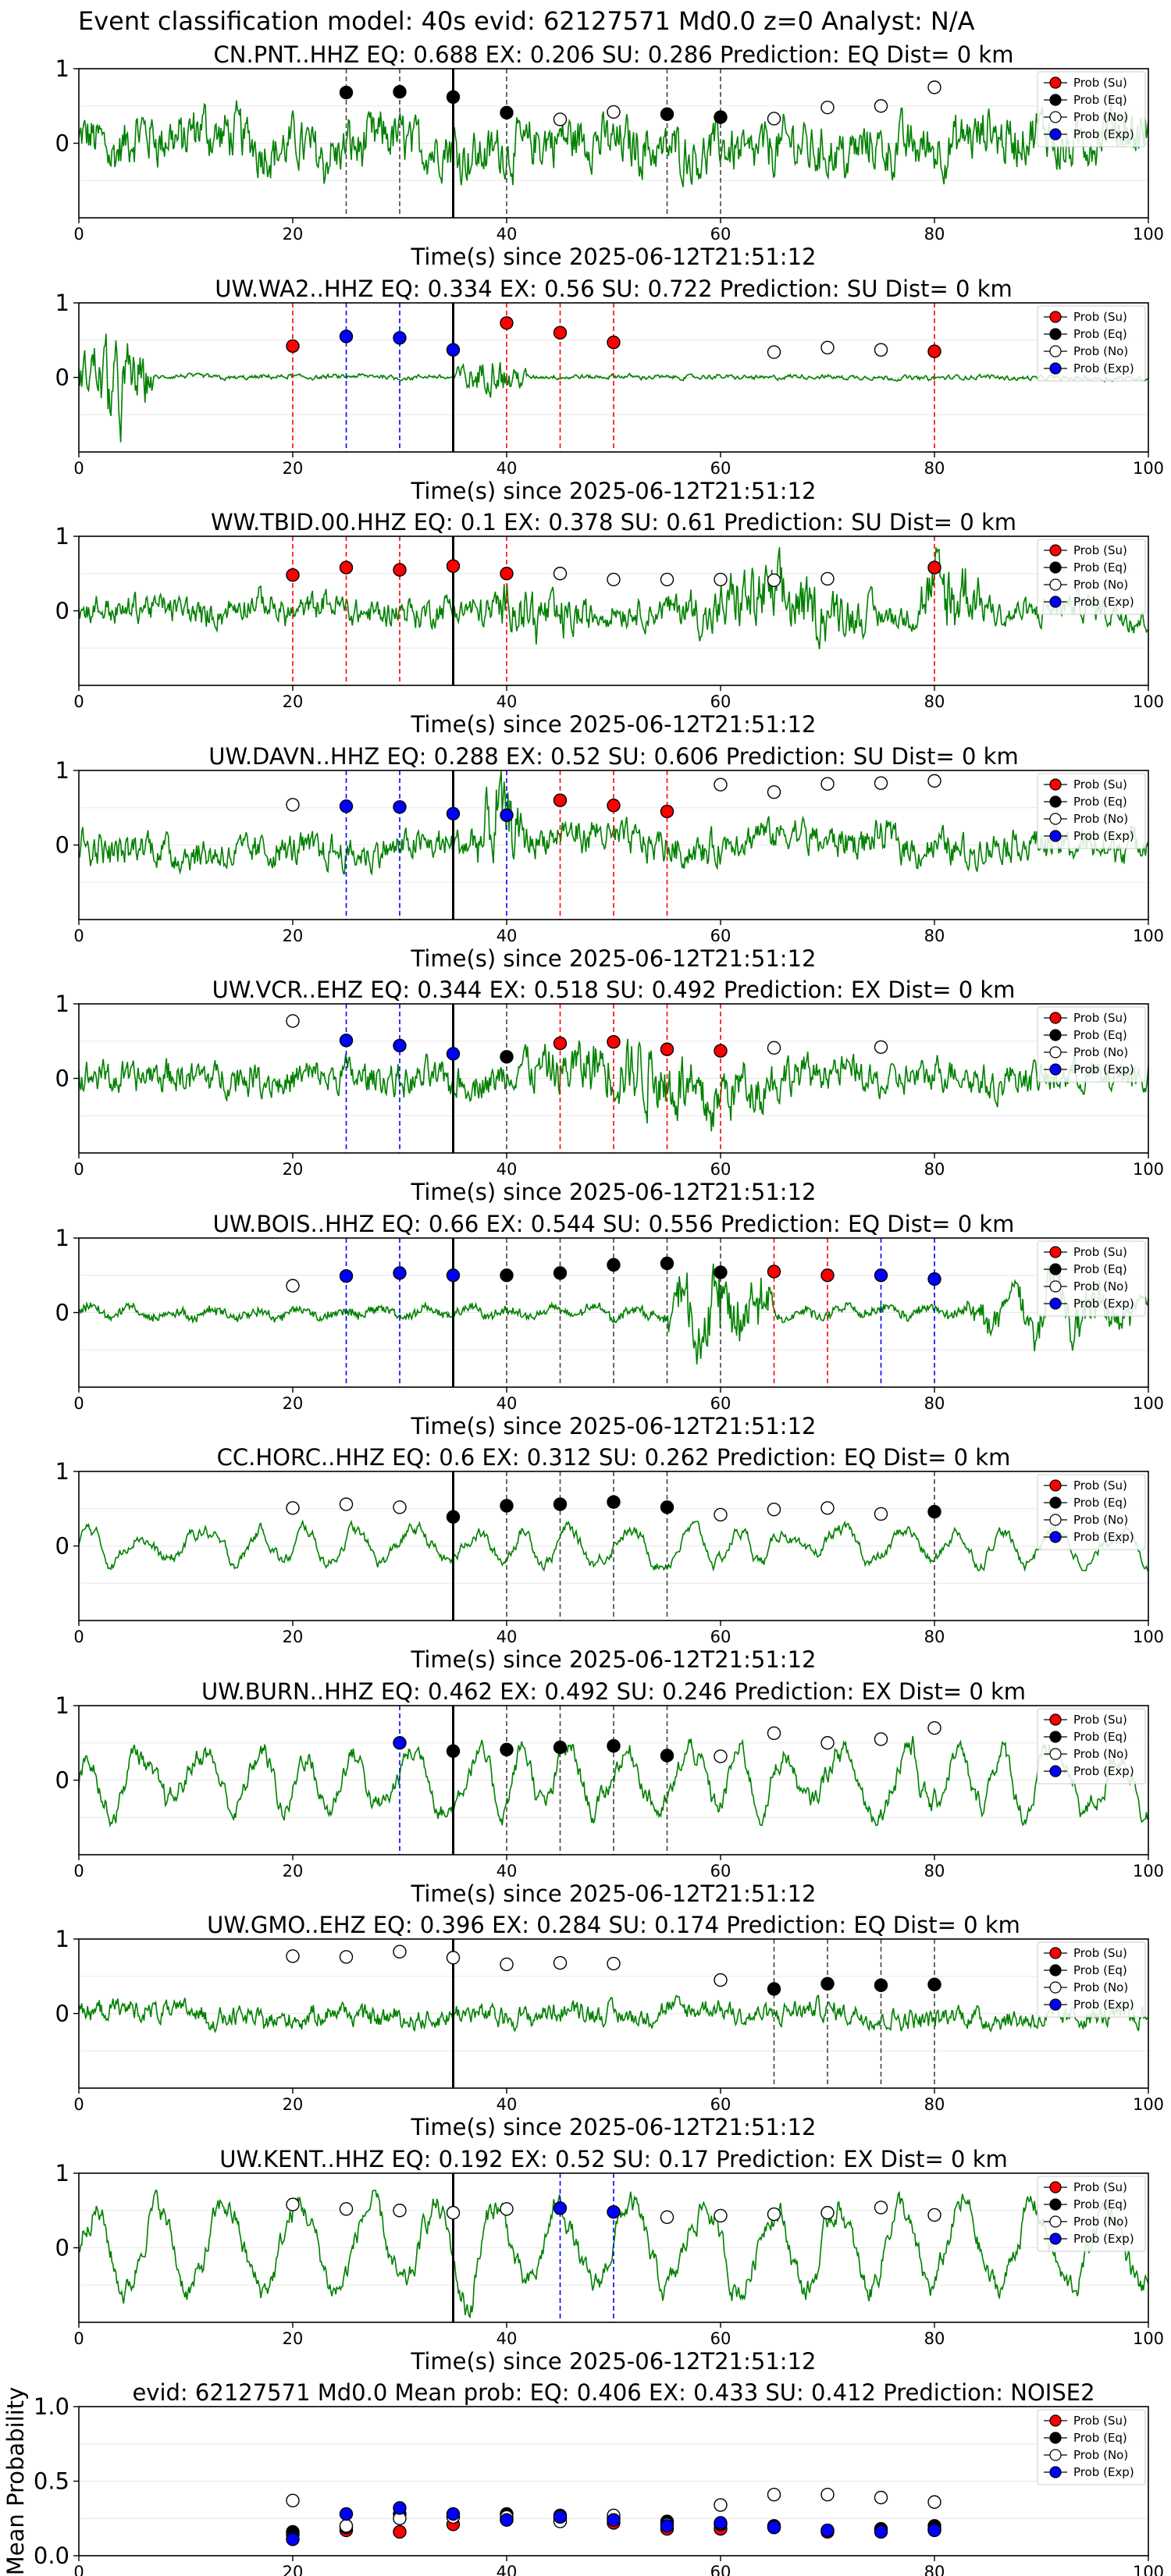 Image resolution: width=1171 pixels, height=2576 pixels. Describe the element at coordinates (1100, 1269) in the screenshot. I see `legend-label-eq: Prob (Eq)` at that location.